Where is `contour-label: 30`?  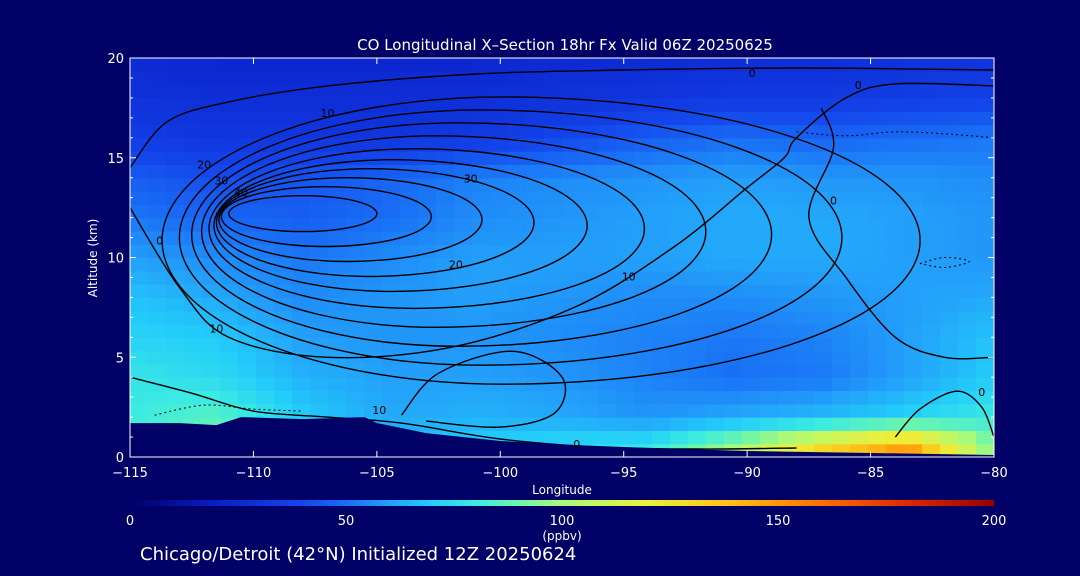 contour-label: 30 is located at coordinates (471, 179).